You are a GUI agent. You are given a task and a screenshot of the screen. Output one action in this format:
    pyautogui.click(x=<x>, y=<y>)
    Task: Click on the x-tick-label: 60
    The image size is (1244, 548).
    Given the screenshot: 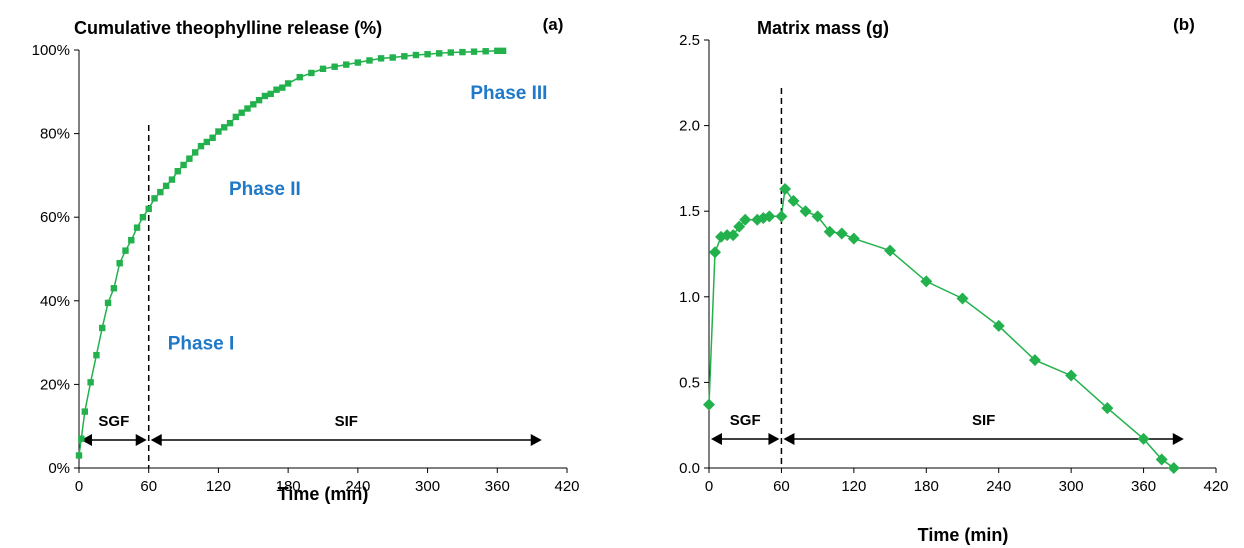 What is the action you would take?
    pyautogui.click(x=148, y=486)
    